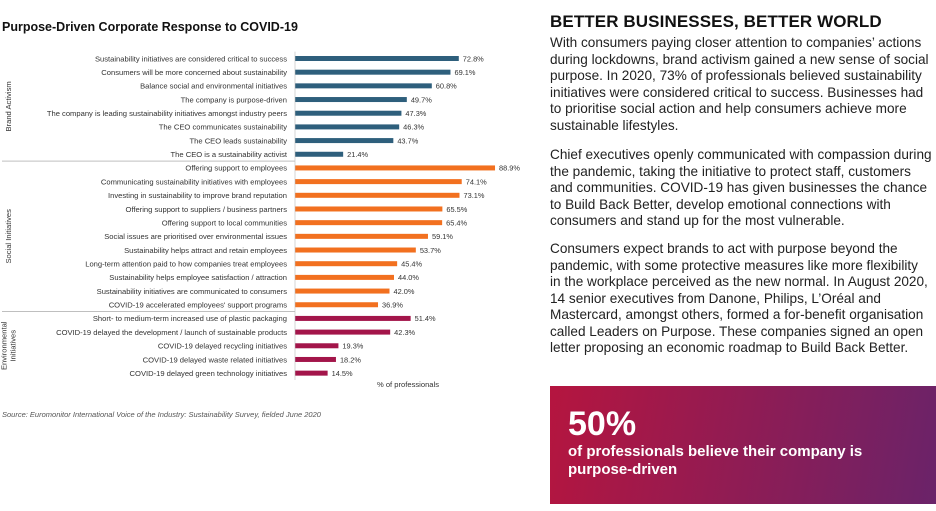 The width and height of the screenshot is (936, 511). Describe the element at coordinates (442, 236) in the screenshot. I see `value-label: 59.1%` at that location.